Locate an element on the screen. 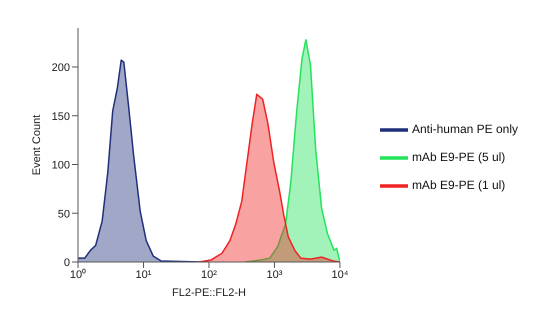 The image size is (547, 321). x-tick-label: 10⁴ is located at coordinates (340, 274).